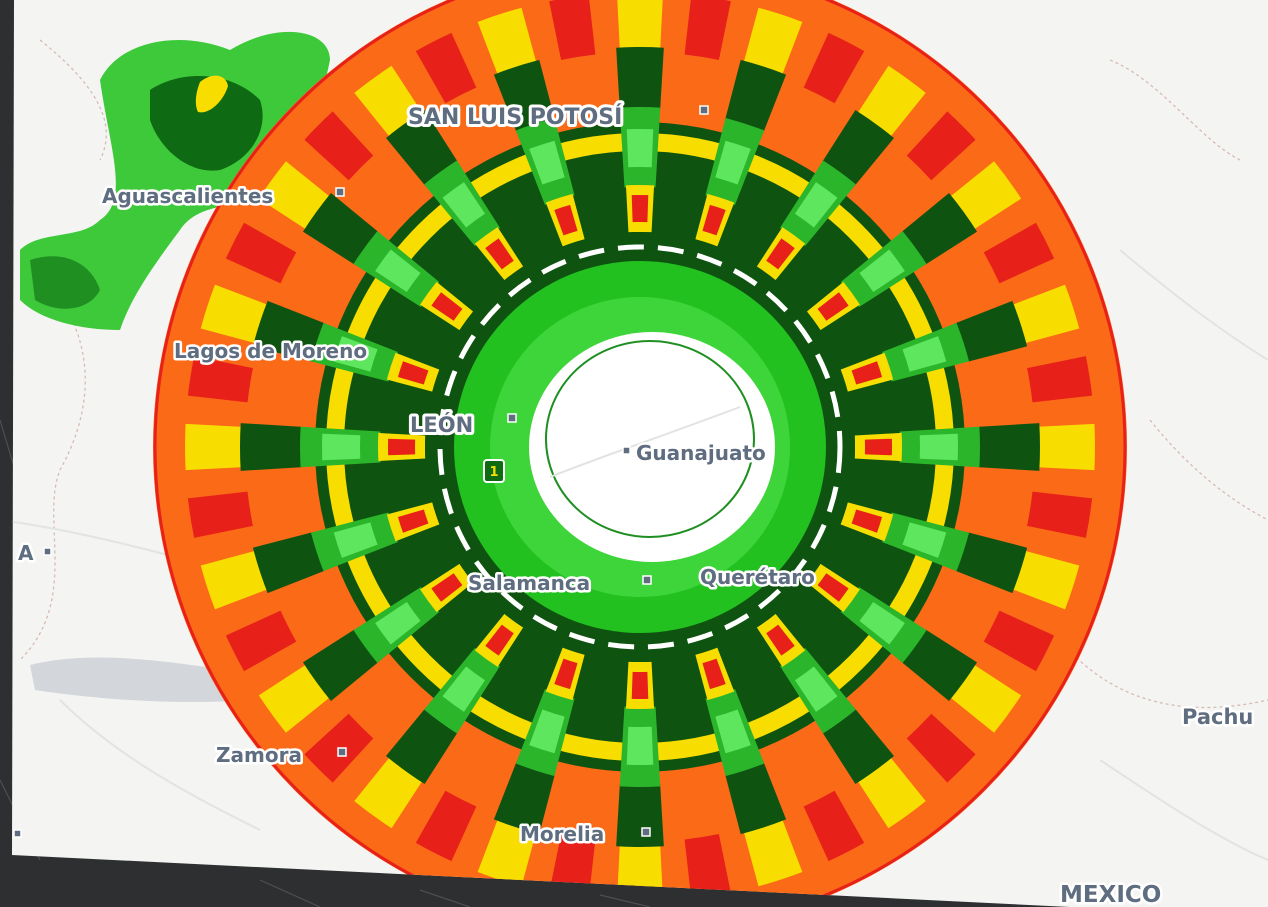 The height and width of the screenshot is (907, 1268). What do you see at coordinates (758, 577) in the screenshot?
I see `city-queretaro: Querétaro` at bounding box center [758, 577].